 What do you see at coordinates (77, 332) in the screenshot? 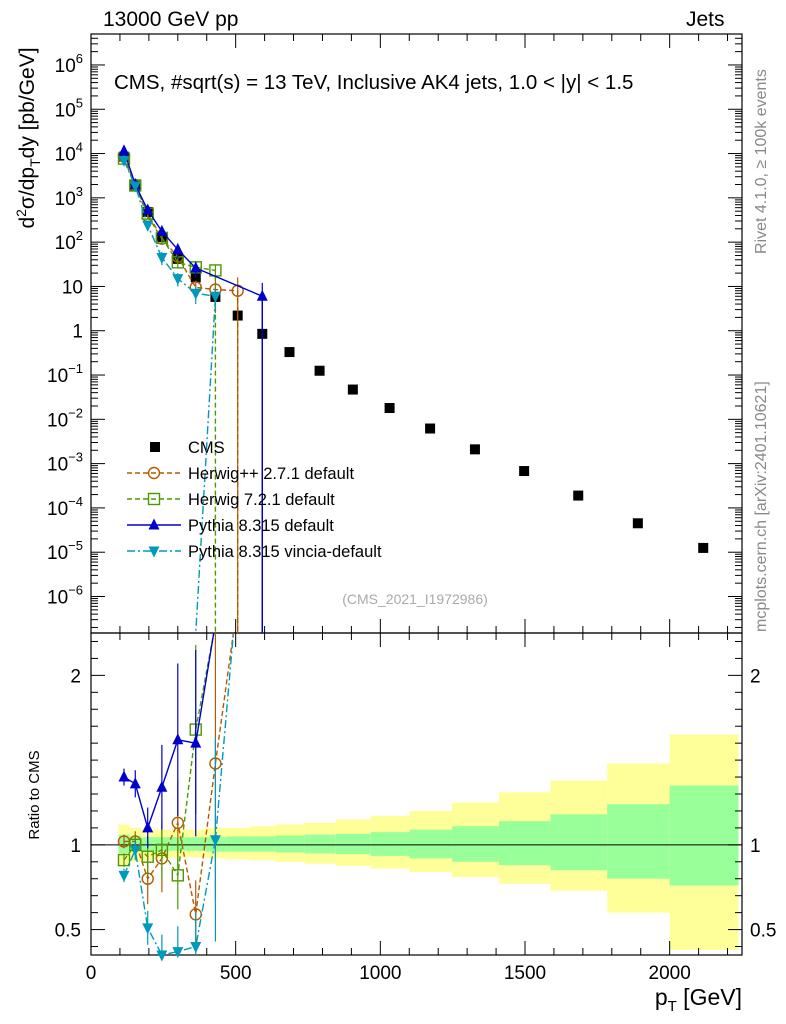
I see `y-tick-label: 1` at bounding box center [77, 332].